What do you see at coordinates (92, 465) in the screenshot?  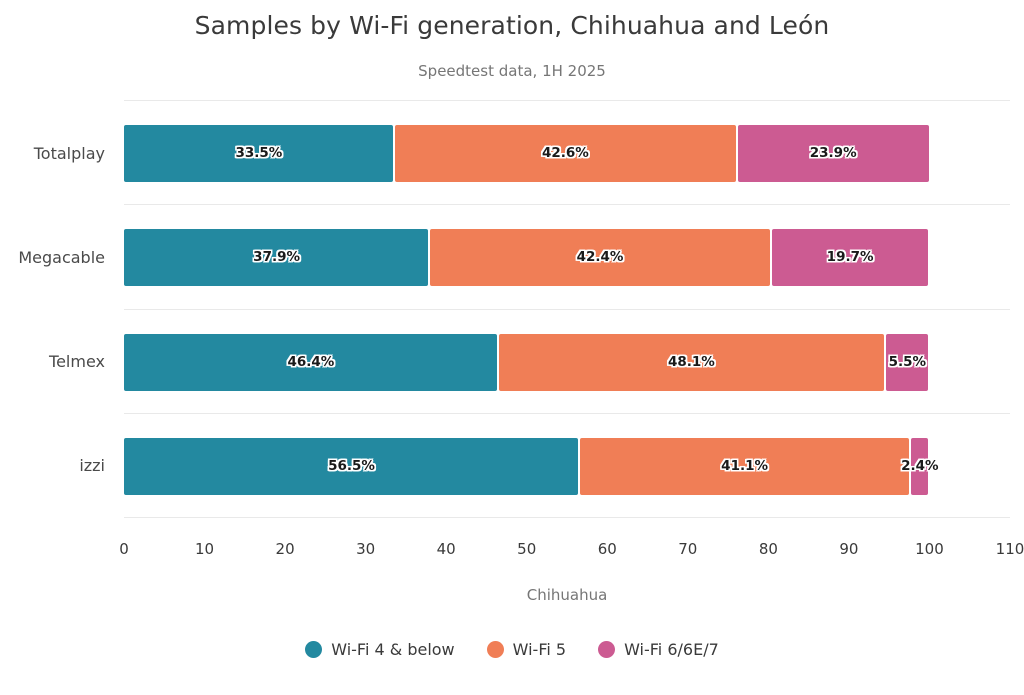 I see `y-axis-tick-label: izzi` at bounding box center [92, 465].